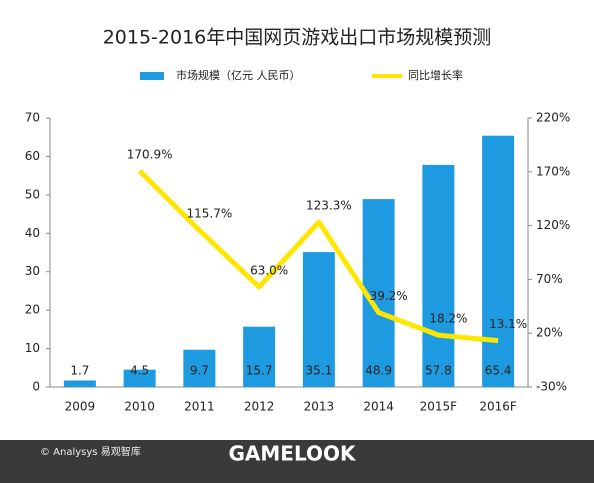 Image resolution: width=594 pixels, height=483 pixels. Describe the element at coordinates (553, 225) in the screenshot. I see `y2-tick-label: 120%` at that location.